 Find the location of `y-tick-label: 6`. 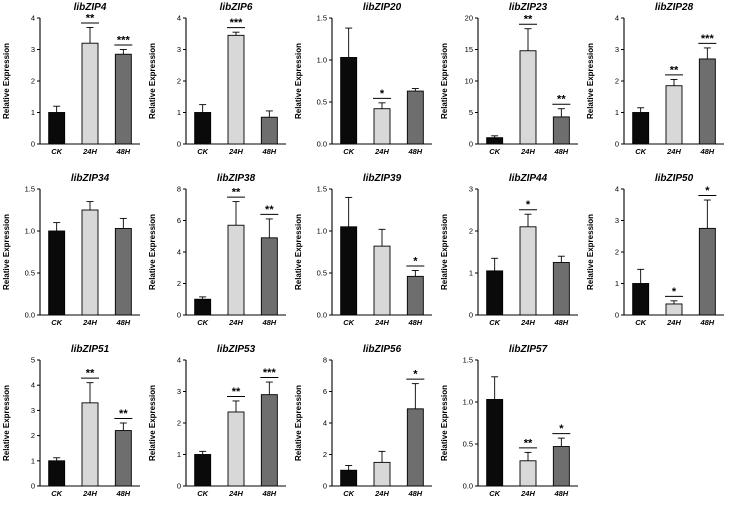

y-tick-label: 6 is located at coordinates (325, 391).